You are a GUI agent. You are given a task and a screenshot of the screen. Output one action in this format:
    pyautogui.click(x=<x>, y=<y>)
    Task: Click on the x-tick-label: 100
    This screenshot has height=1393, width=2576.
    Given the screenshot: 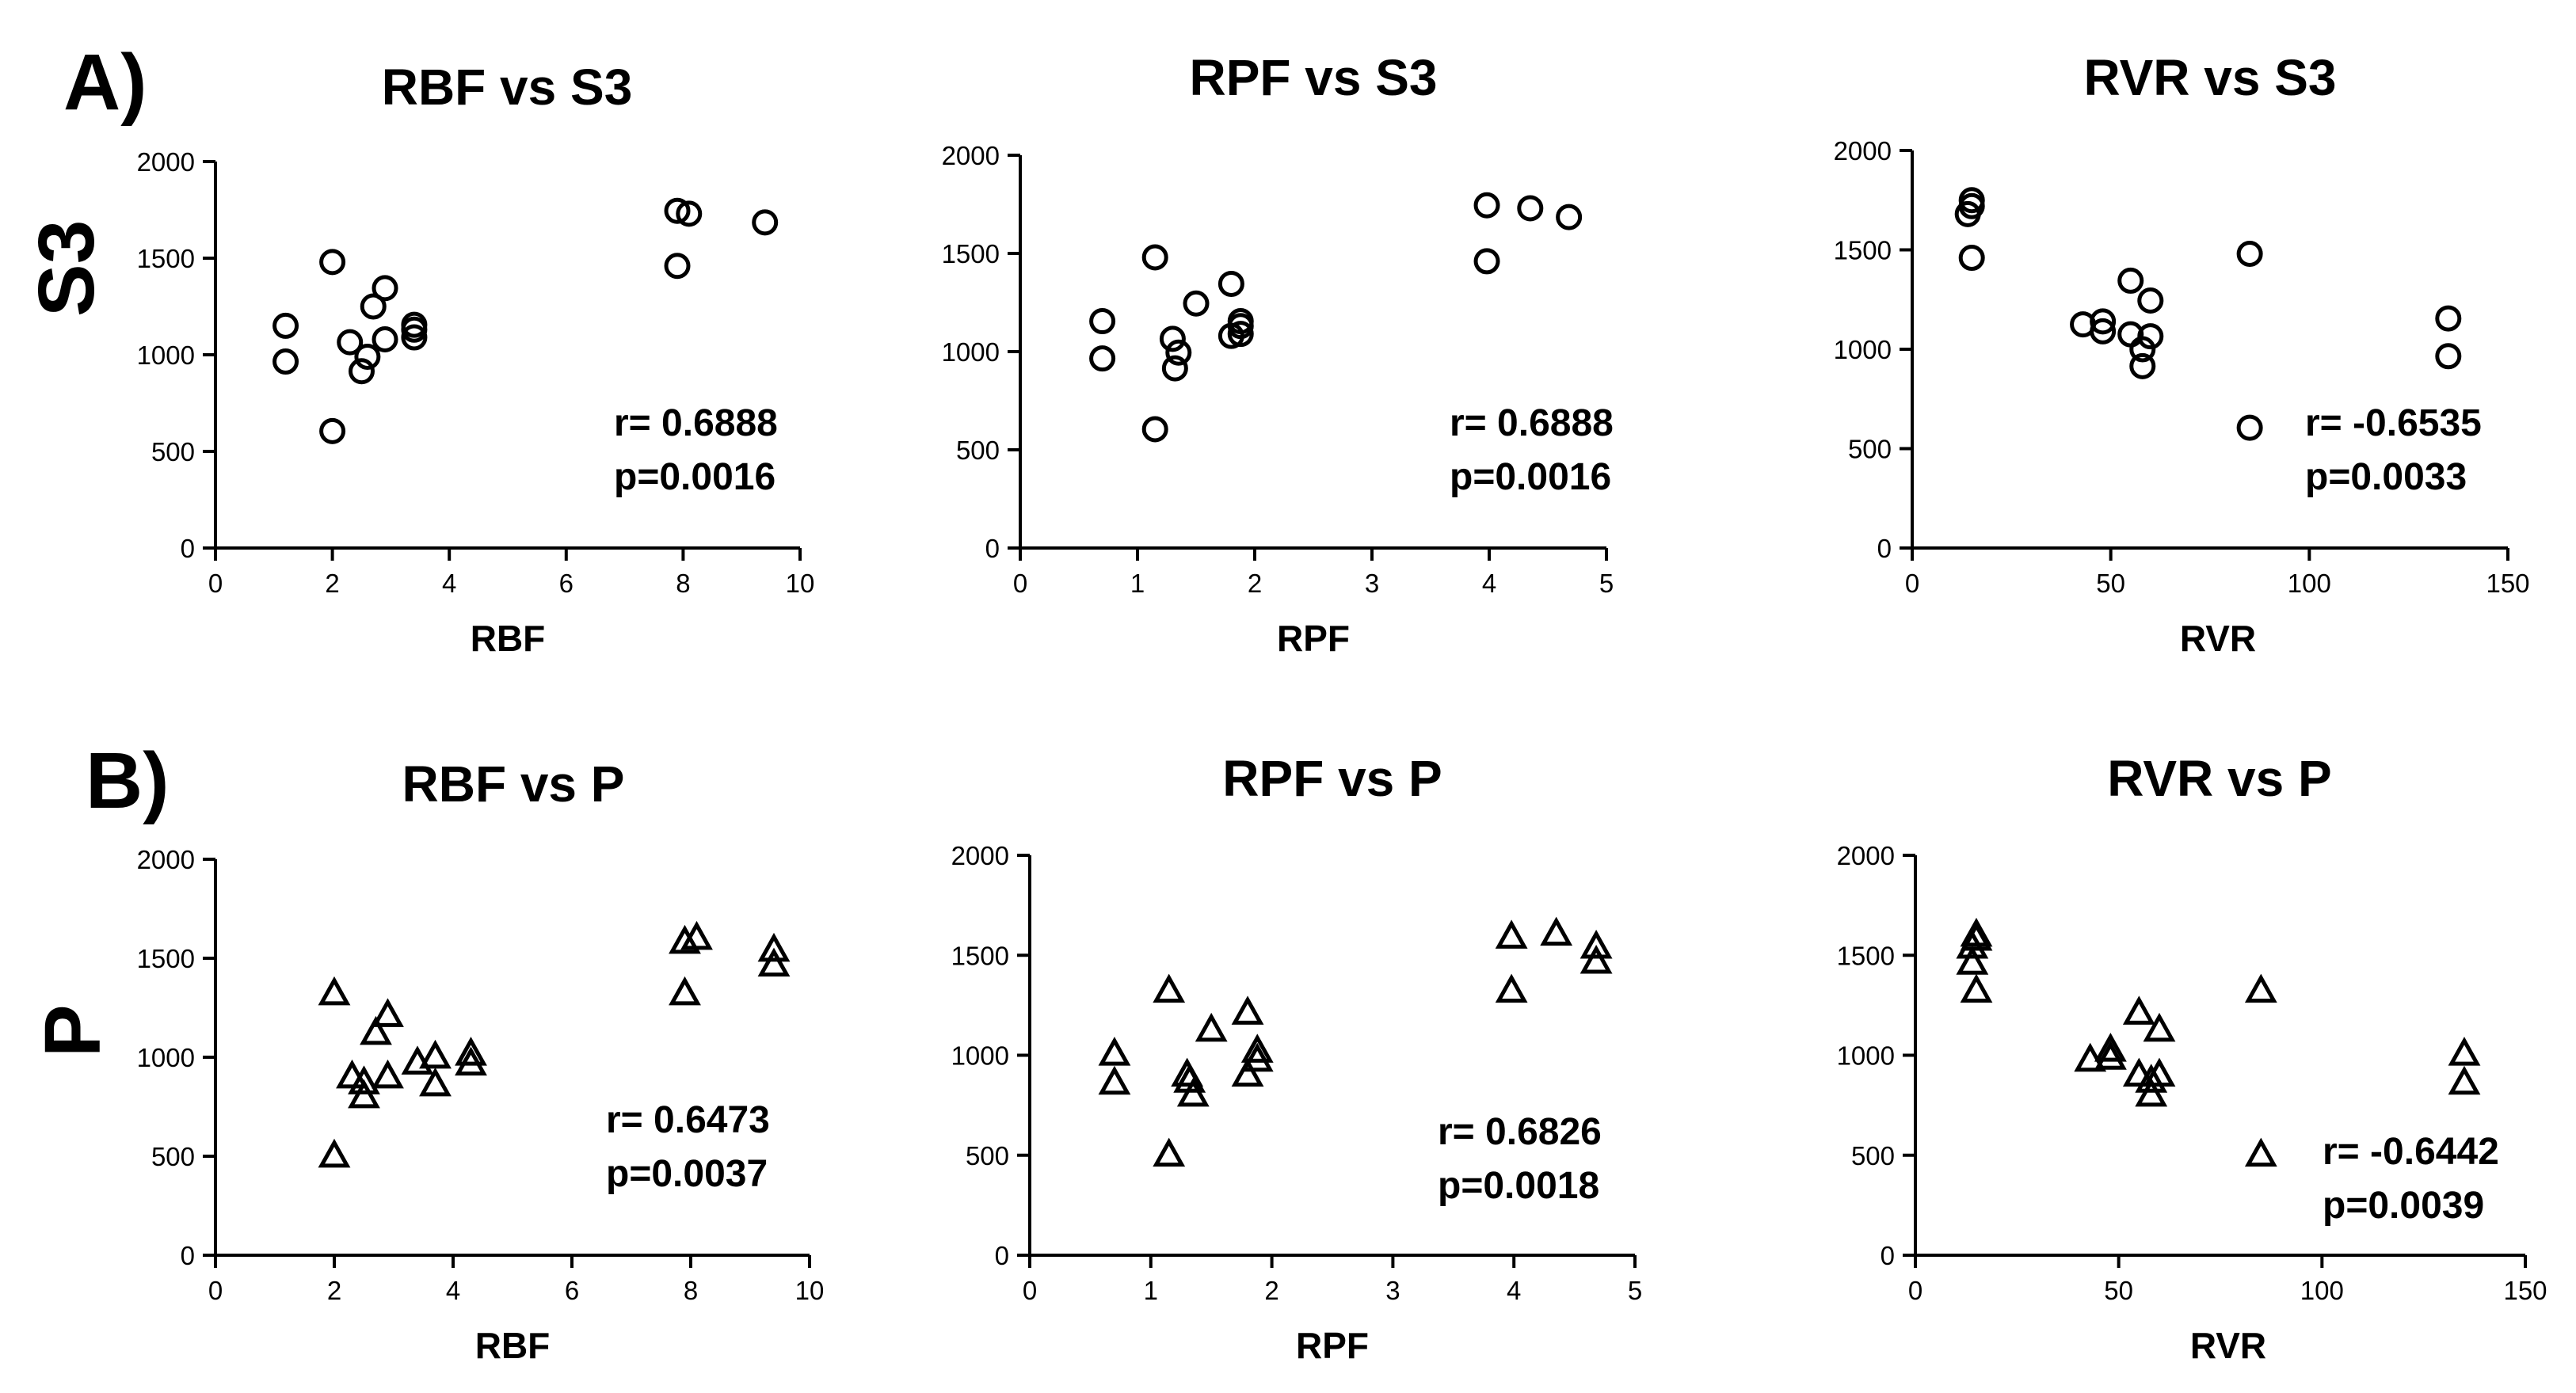 What is the action you would take?
    pyautogui.click(x=2322, y=1290)
    